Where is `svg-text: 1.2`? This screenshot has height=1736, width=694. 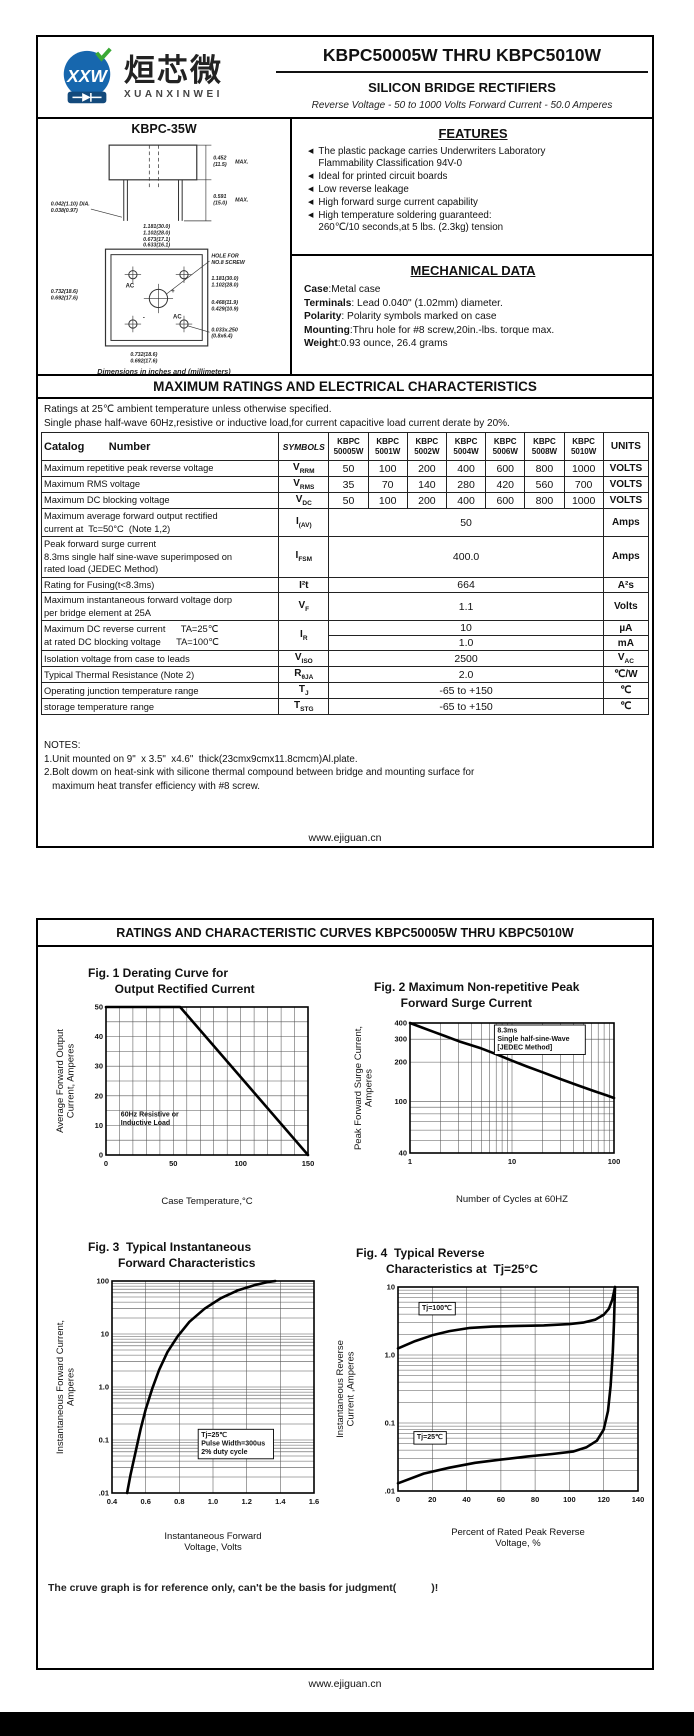 svg-text: 1.2 is located at coordinates (246, 1501).